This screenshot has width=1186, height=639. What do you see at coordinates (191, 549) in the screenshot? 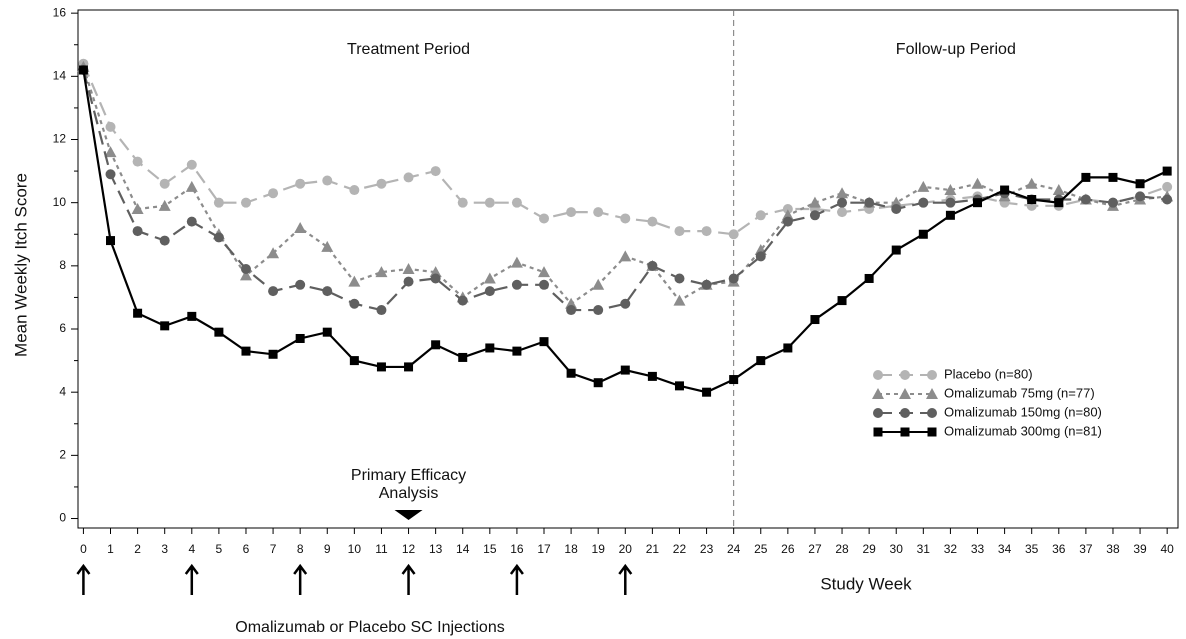
I see `x-tick-label: 4` at bounding box center [191, 549].